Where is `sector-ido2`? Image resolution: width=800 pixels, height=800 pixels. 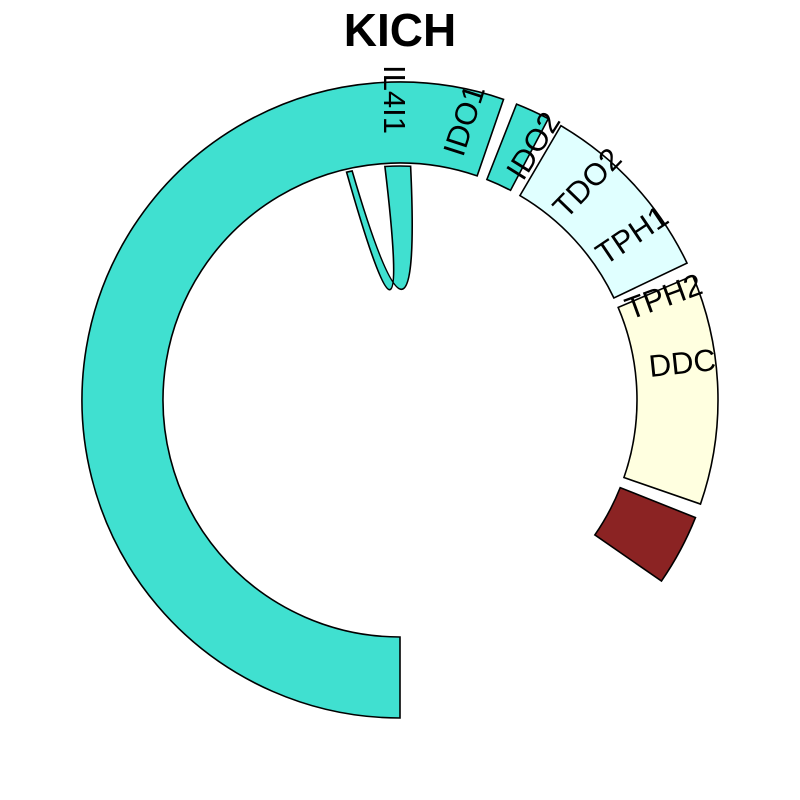 sector-ido2 is located at coordinates (645, 534).